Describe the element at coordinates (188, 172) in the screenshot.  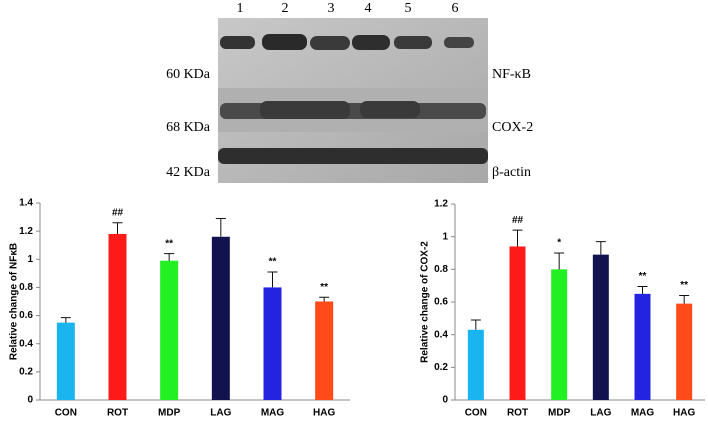
I see `weight-label: 42 KDa` at that location.